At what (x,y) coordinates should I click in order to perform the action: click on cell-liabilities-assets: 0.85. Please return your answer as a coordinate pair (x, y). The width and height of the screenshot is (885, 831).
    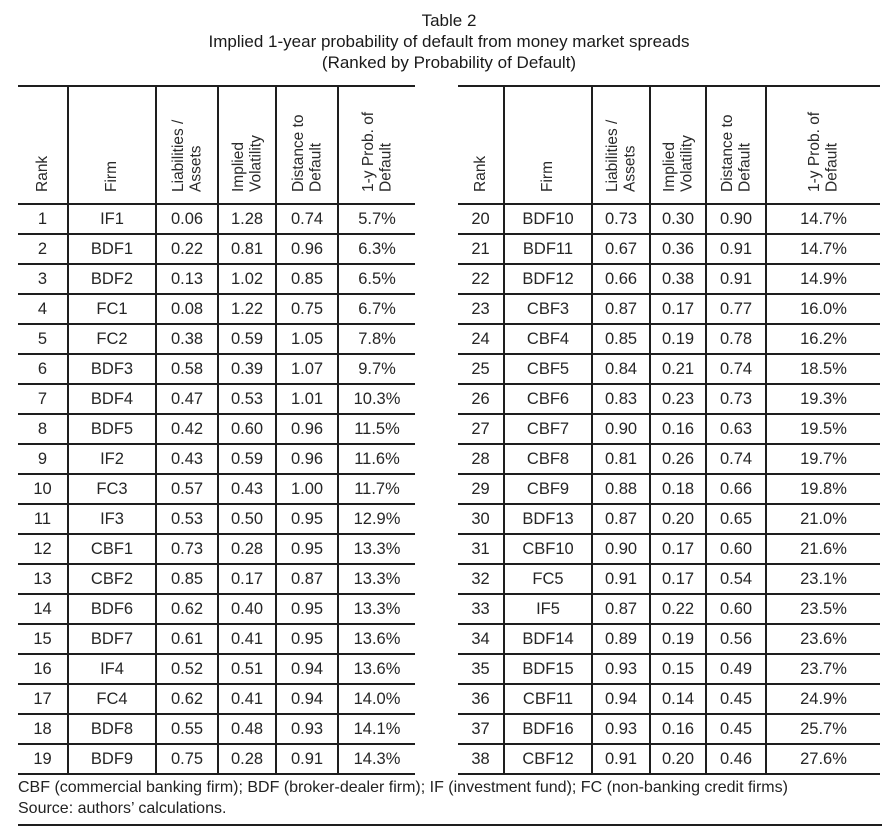
    Looking at the image, I should click on (620, 339).